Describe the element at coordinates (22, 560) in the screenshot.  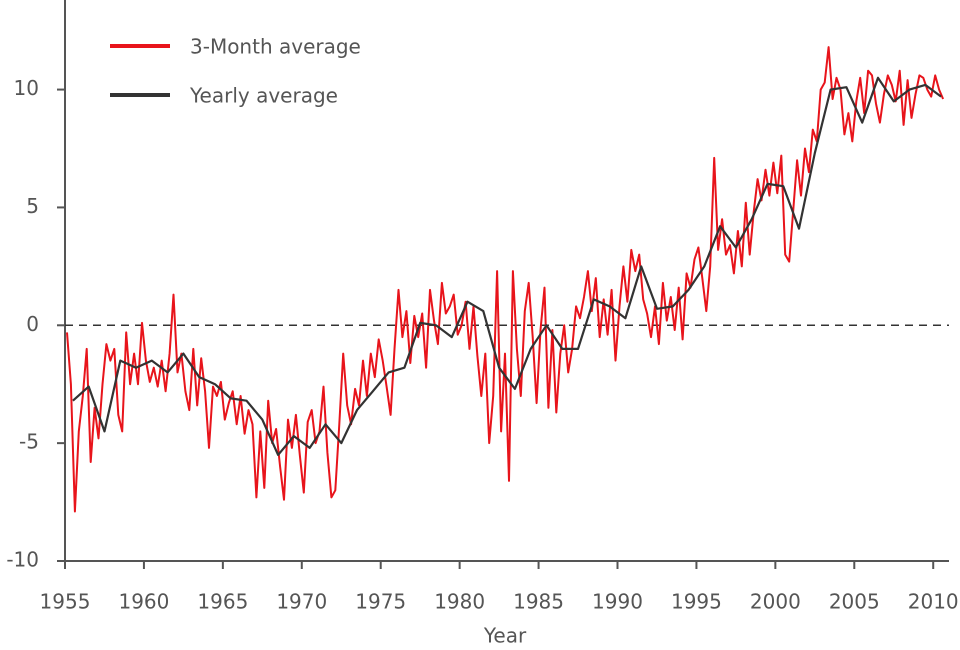
I see `y-tick-label: -10` at that location.